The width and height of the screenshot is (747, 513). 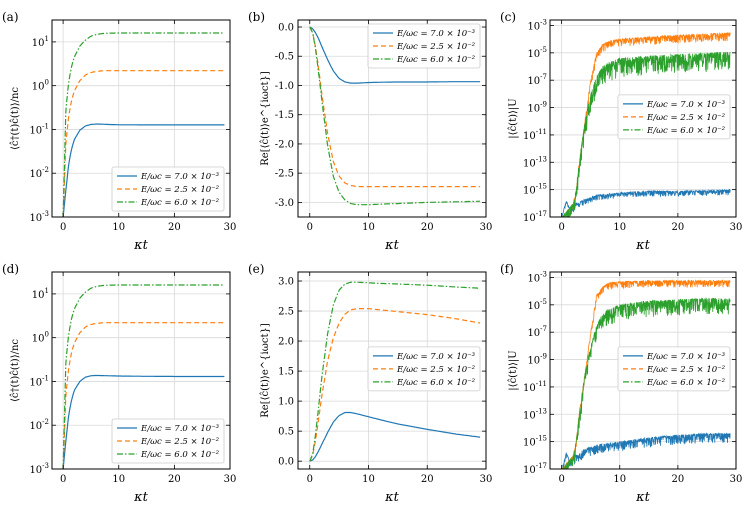 I want to click on y-tick-label: 1.0, so click(x=286, y=402).